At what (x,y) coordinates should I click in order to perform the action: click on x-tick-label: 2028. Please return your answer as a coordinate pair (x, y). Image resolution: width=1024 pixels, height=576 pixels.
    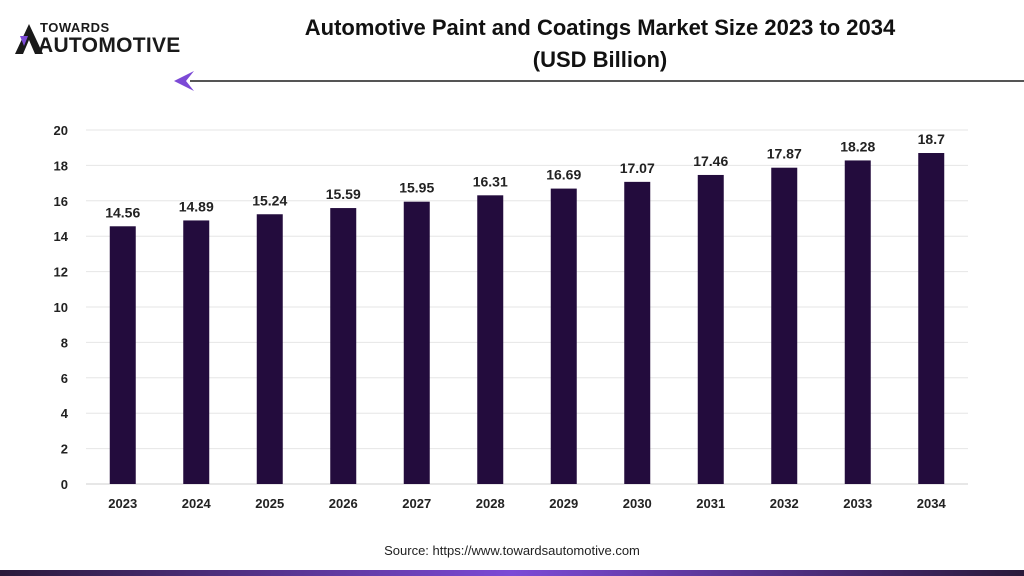
    Looking at the image, I should click on (490, 503).